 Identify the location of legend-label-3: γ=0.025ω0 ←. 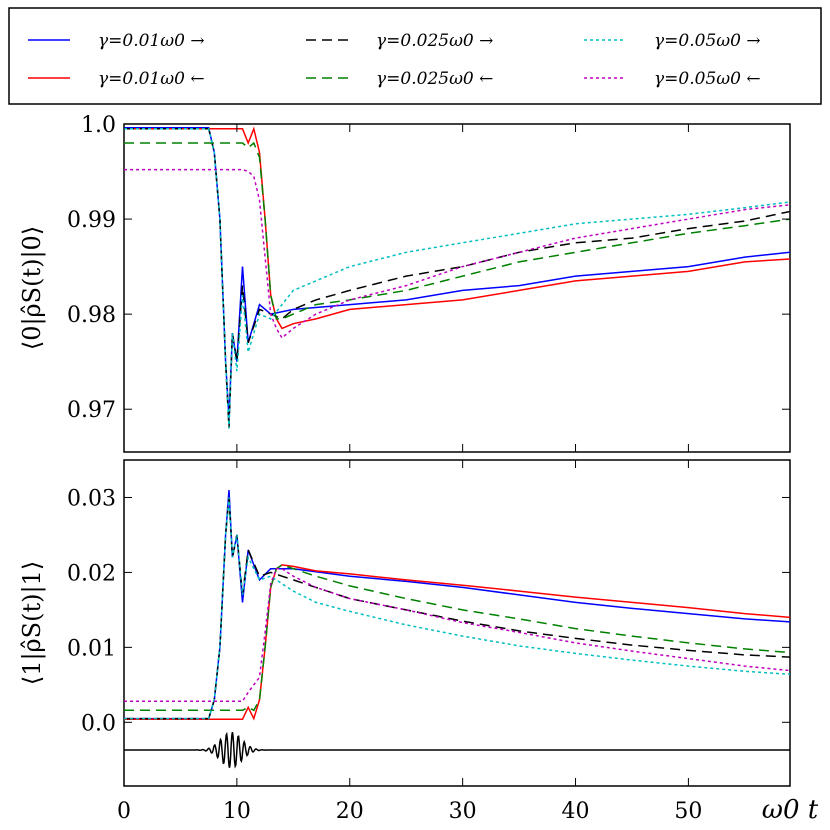
(434, 79).